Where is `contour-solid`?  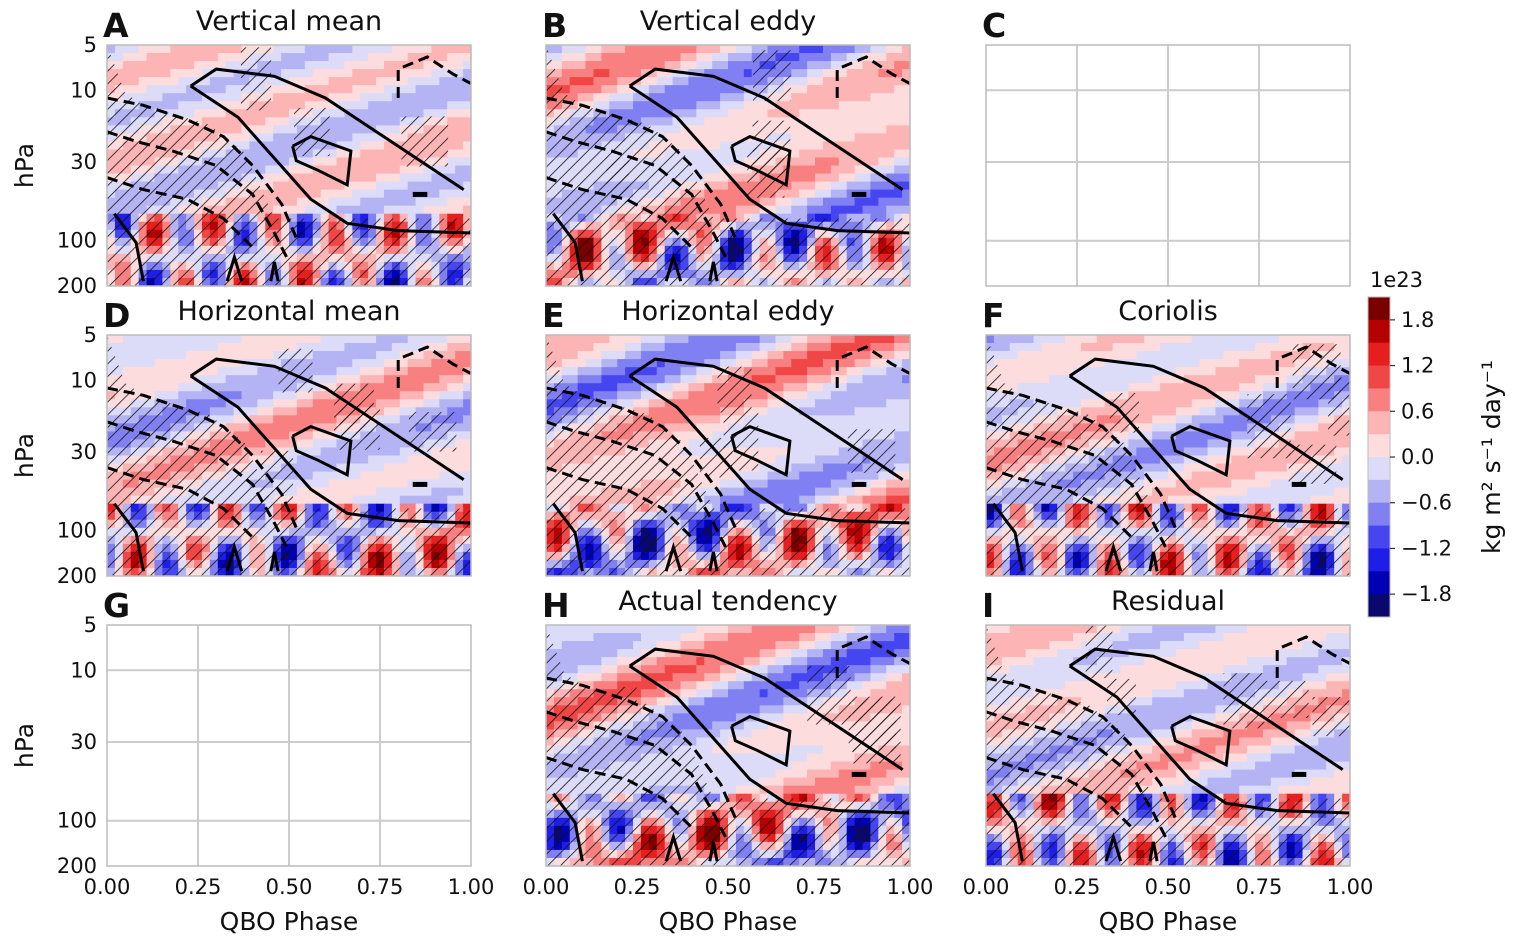
contour-solid is located at coordinates (713, 271).